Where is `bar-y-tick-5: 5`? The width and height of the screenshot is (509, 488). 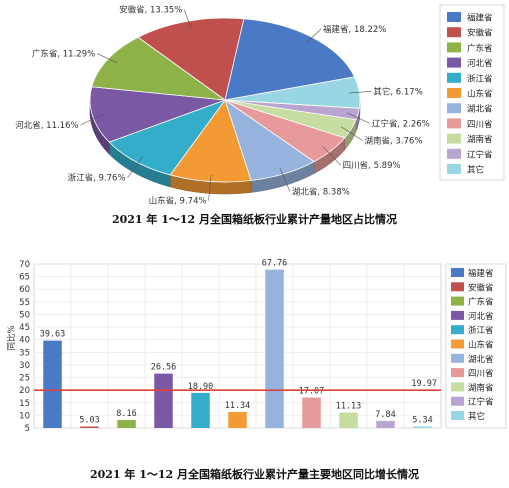
bar-y-tick-5: 5 is located at coordinates (27, 429).